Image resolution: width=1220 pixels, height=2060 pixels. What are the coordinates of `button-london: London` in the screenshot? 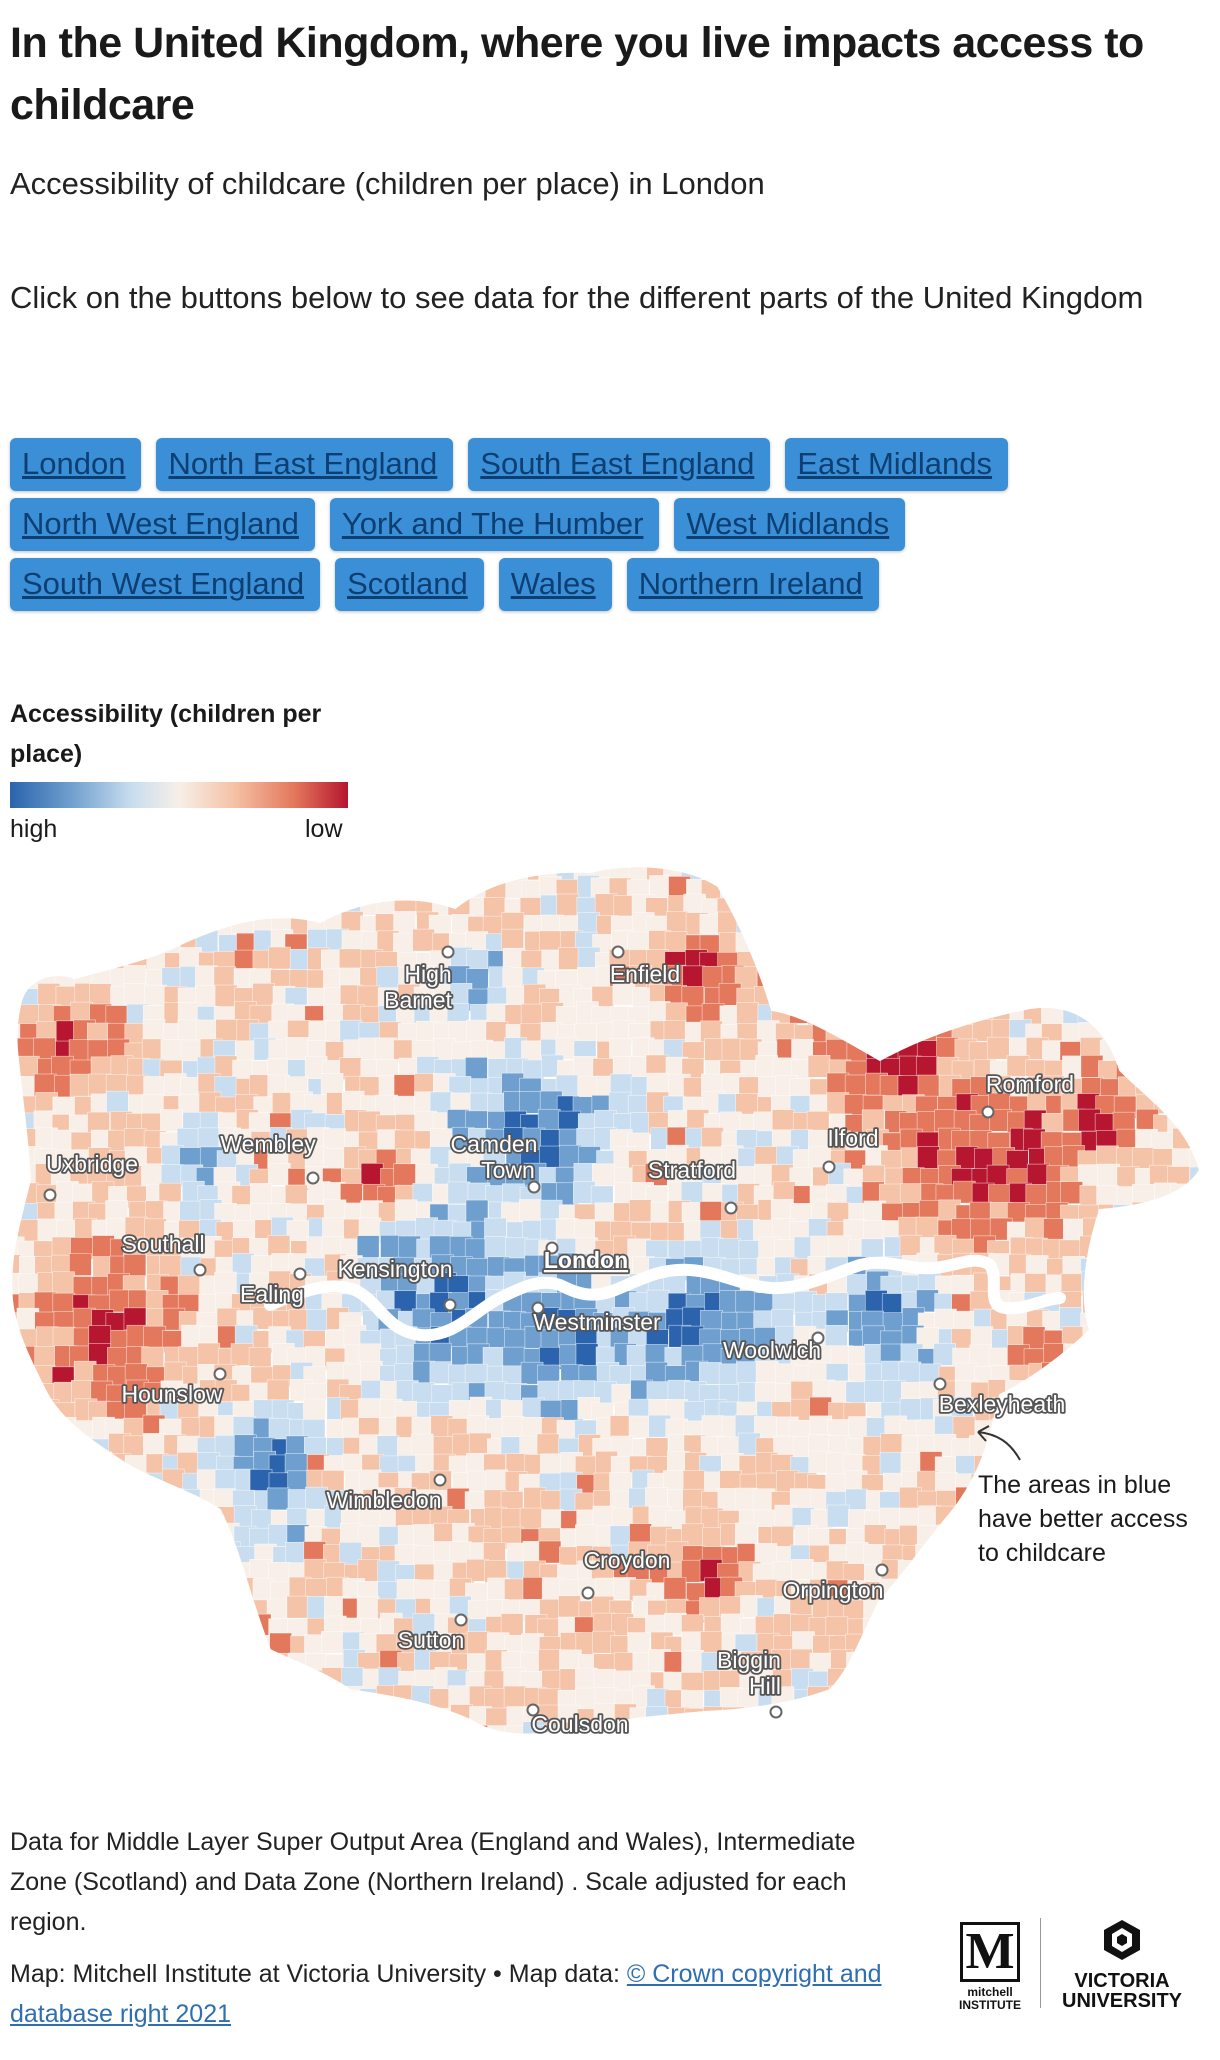 It's located at (76, 464).